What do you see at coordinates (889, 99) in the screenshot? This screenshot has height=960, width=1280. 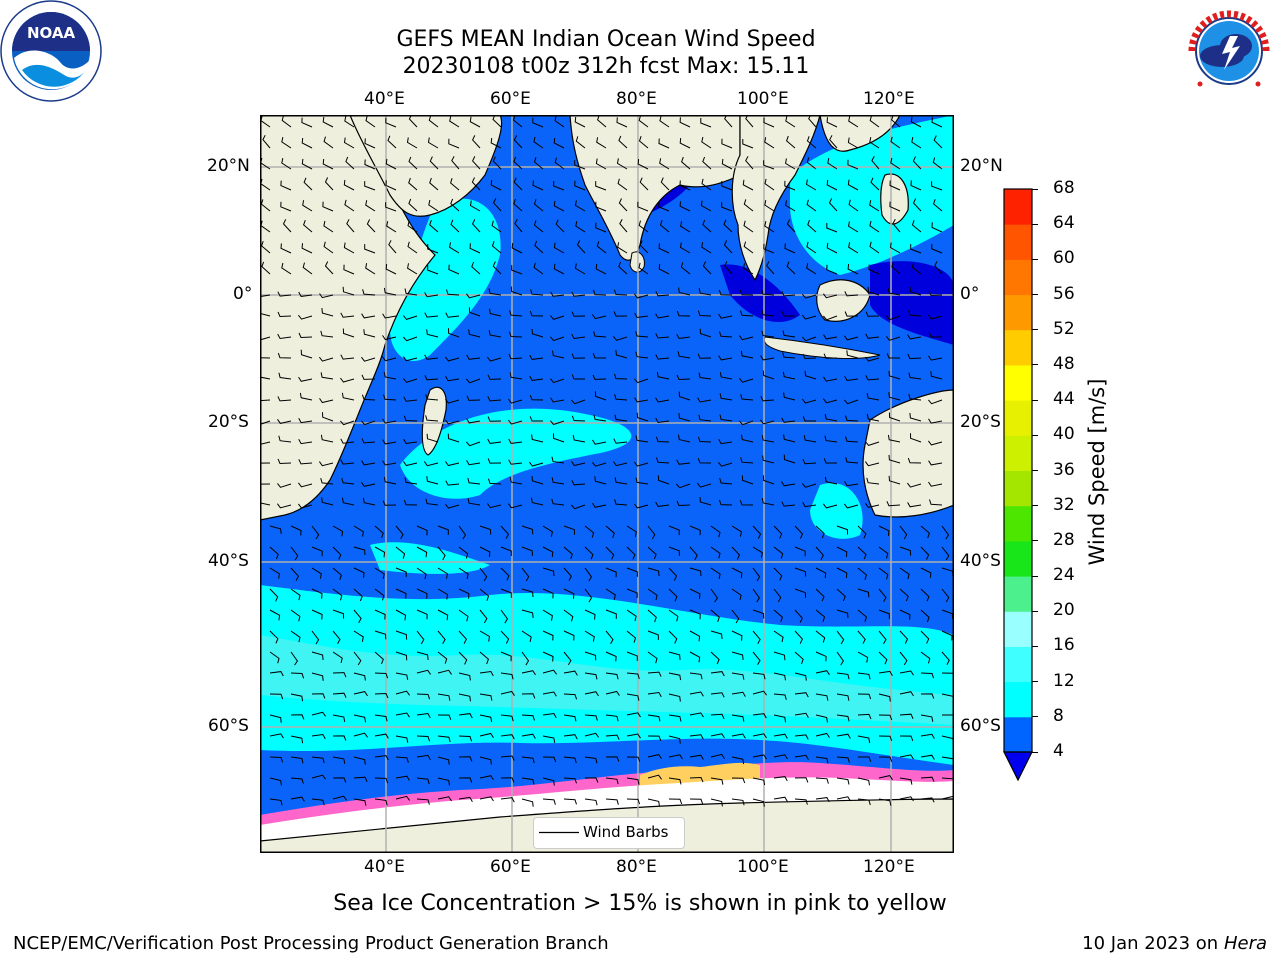 I see `lon-tick-top-120e: 120°E` at bounding box center [889, 99].